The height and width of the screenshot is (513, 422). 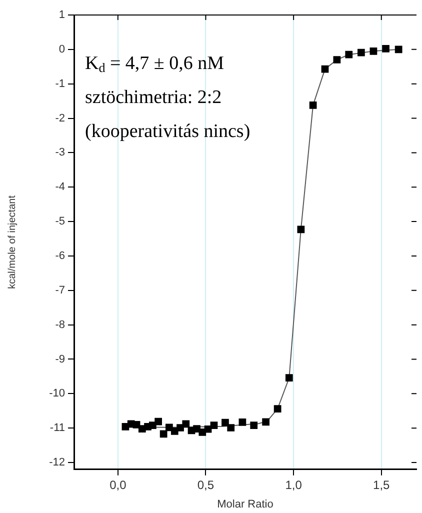 I want to click on x-tick-label: 0,5, so click(x=205, y=485).